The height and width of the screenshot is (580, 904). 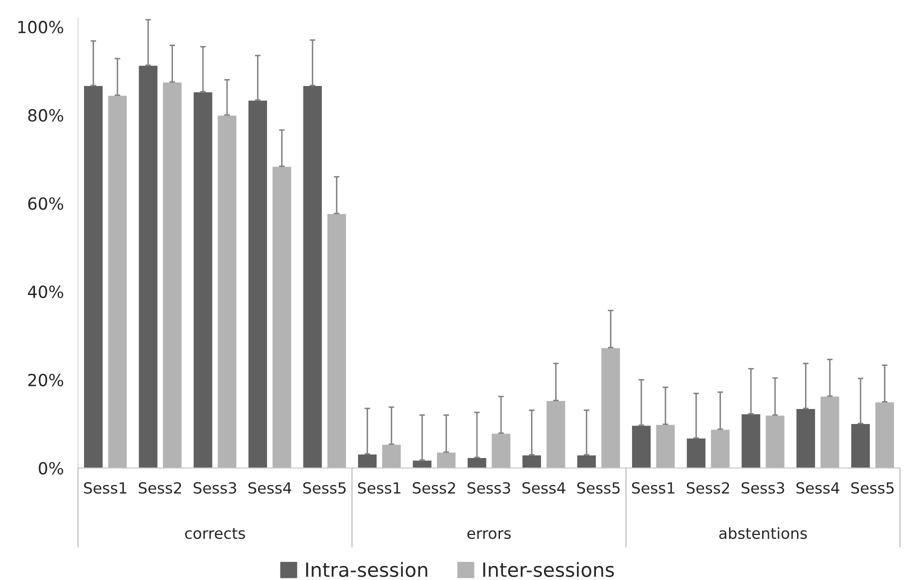 What do you see at coordinates (51, 468) in the screenshot?
I see `y-tick-label: 0%` at bounding box center [51, 468].